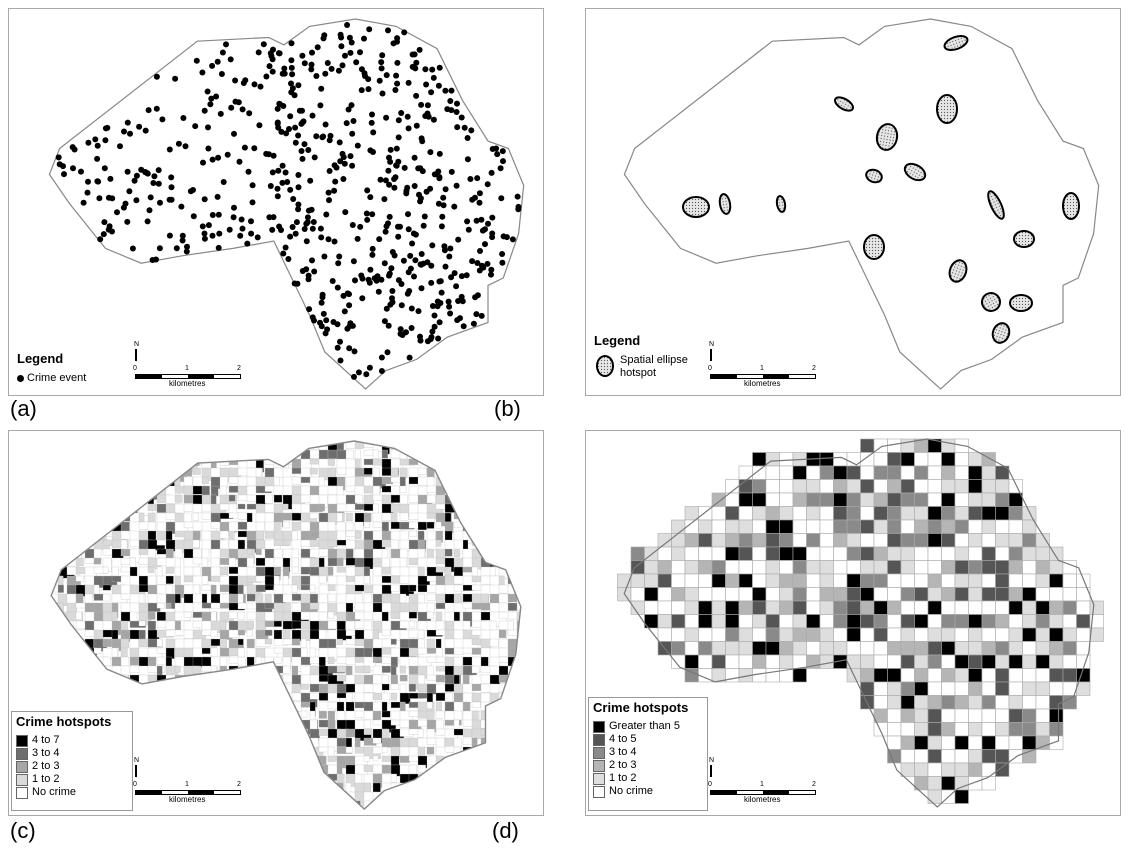 This screenshot has width=1126, height=848. Describe the element at coordinates (710, 368) in the screenshot. I see `scale-tick-0: 0` at that location.